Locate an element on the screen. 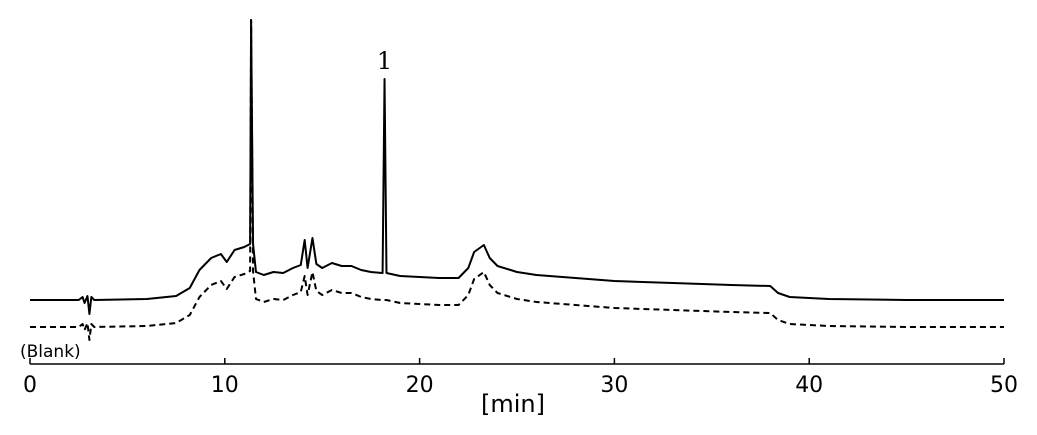  legend-label: (Blank) is located at coordinates (50, 352).